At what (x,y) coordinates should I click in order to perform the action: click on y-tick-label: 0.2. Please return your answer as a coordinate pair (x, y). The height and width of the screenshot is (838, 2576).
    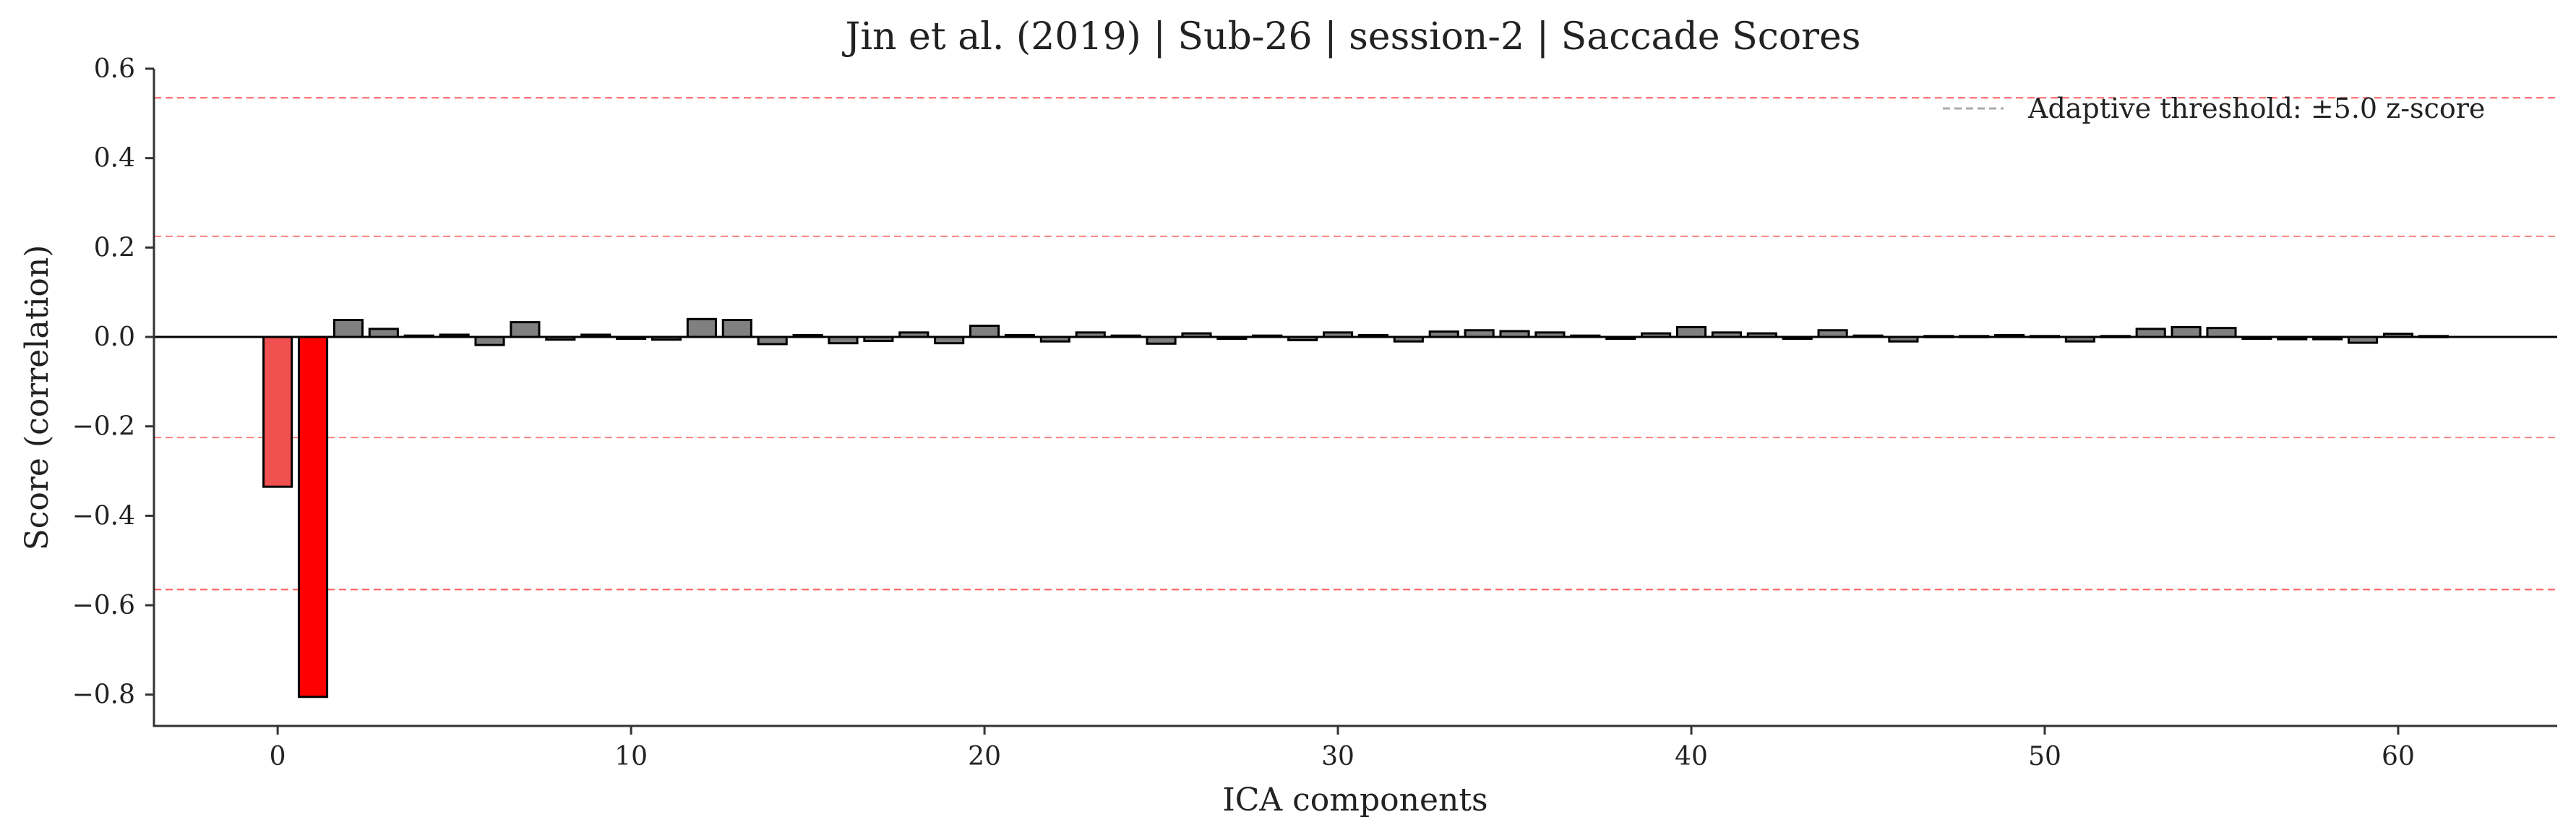
    Looking at the image, I should click on (115, 247).